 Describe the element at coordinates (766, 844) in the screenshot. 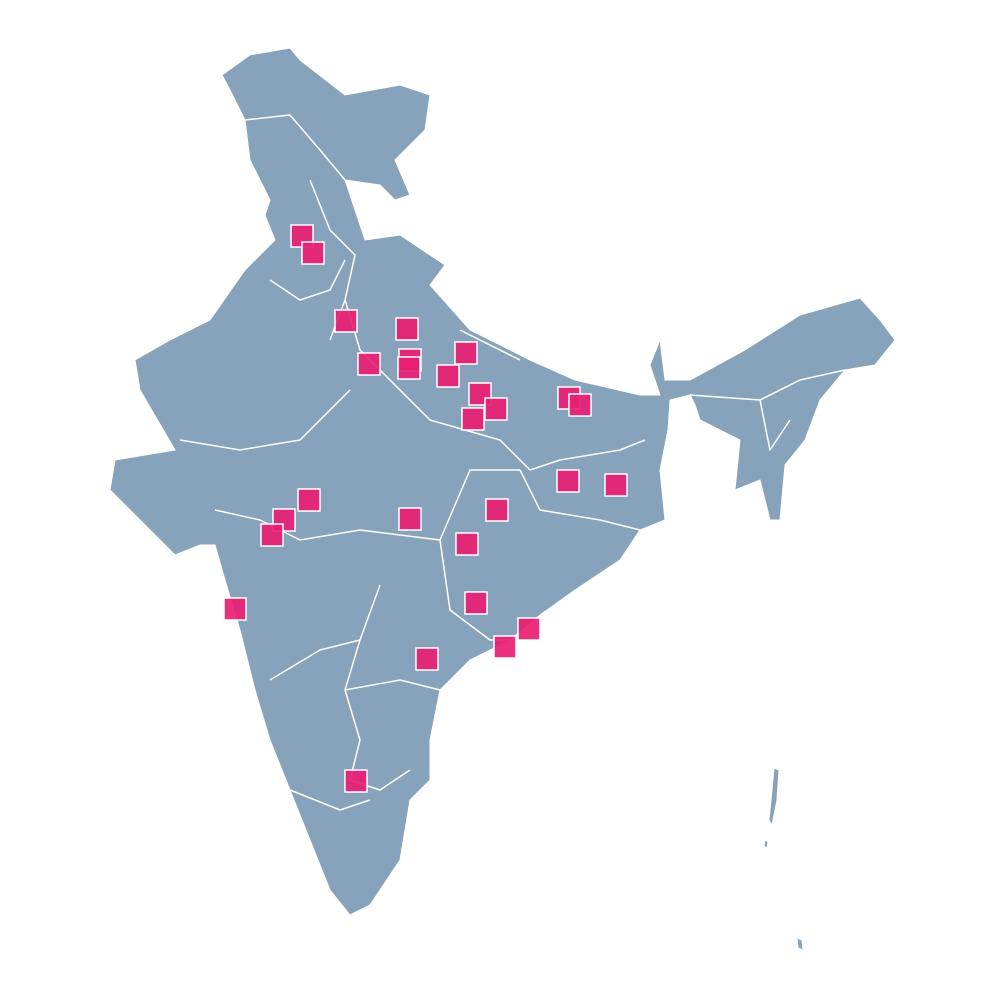

I see `island-small` at that location.